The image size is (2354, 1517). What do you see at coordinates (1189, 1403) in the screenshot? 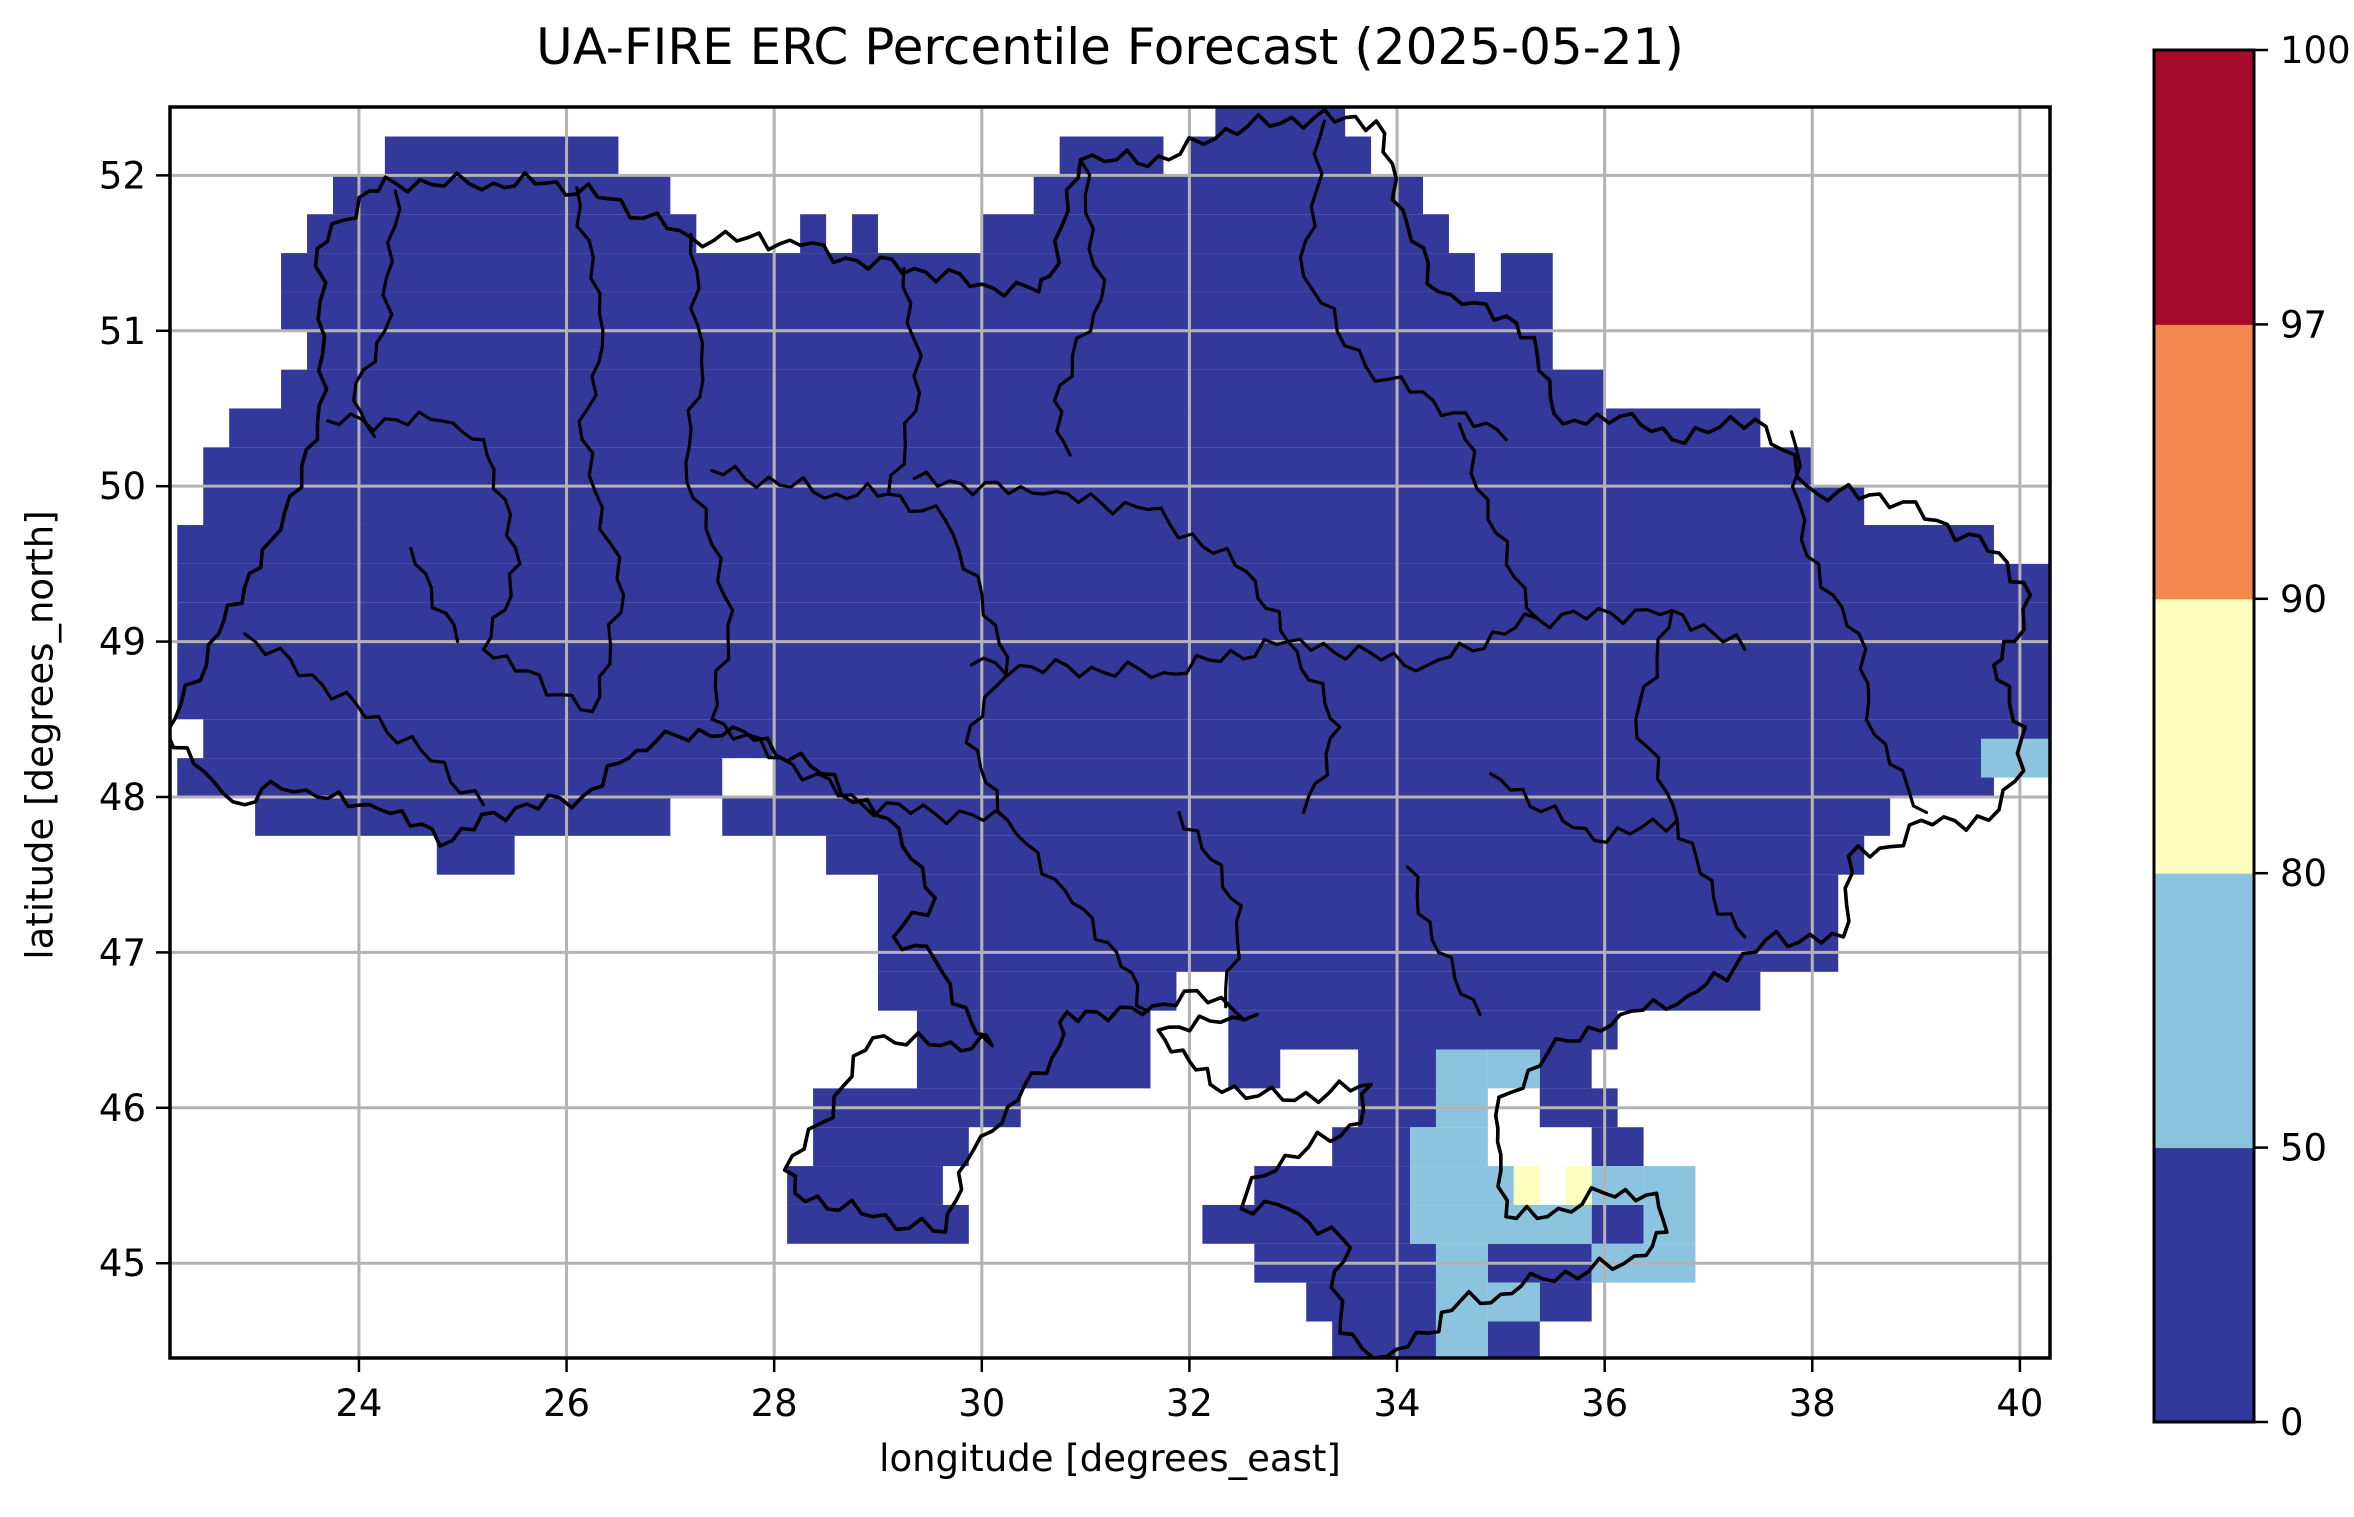
I see `x-tick-label: 32` at bounding box center [1189, 1403].